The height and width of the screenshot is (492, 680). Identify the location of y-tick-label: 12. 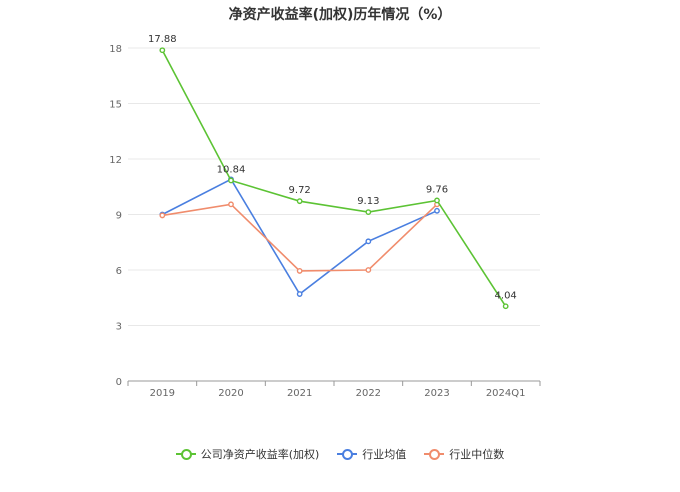
(115, 160).